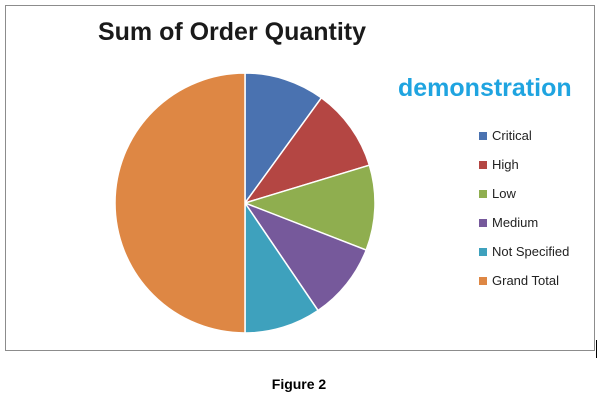 Image resolution: width=598 pixels, height=420 pixels. What do you see at coordinates (282, 267) in the screenshot?
I see `pie-slice-not-specified` at bounding box center [282, 267].